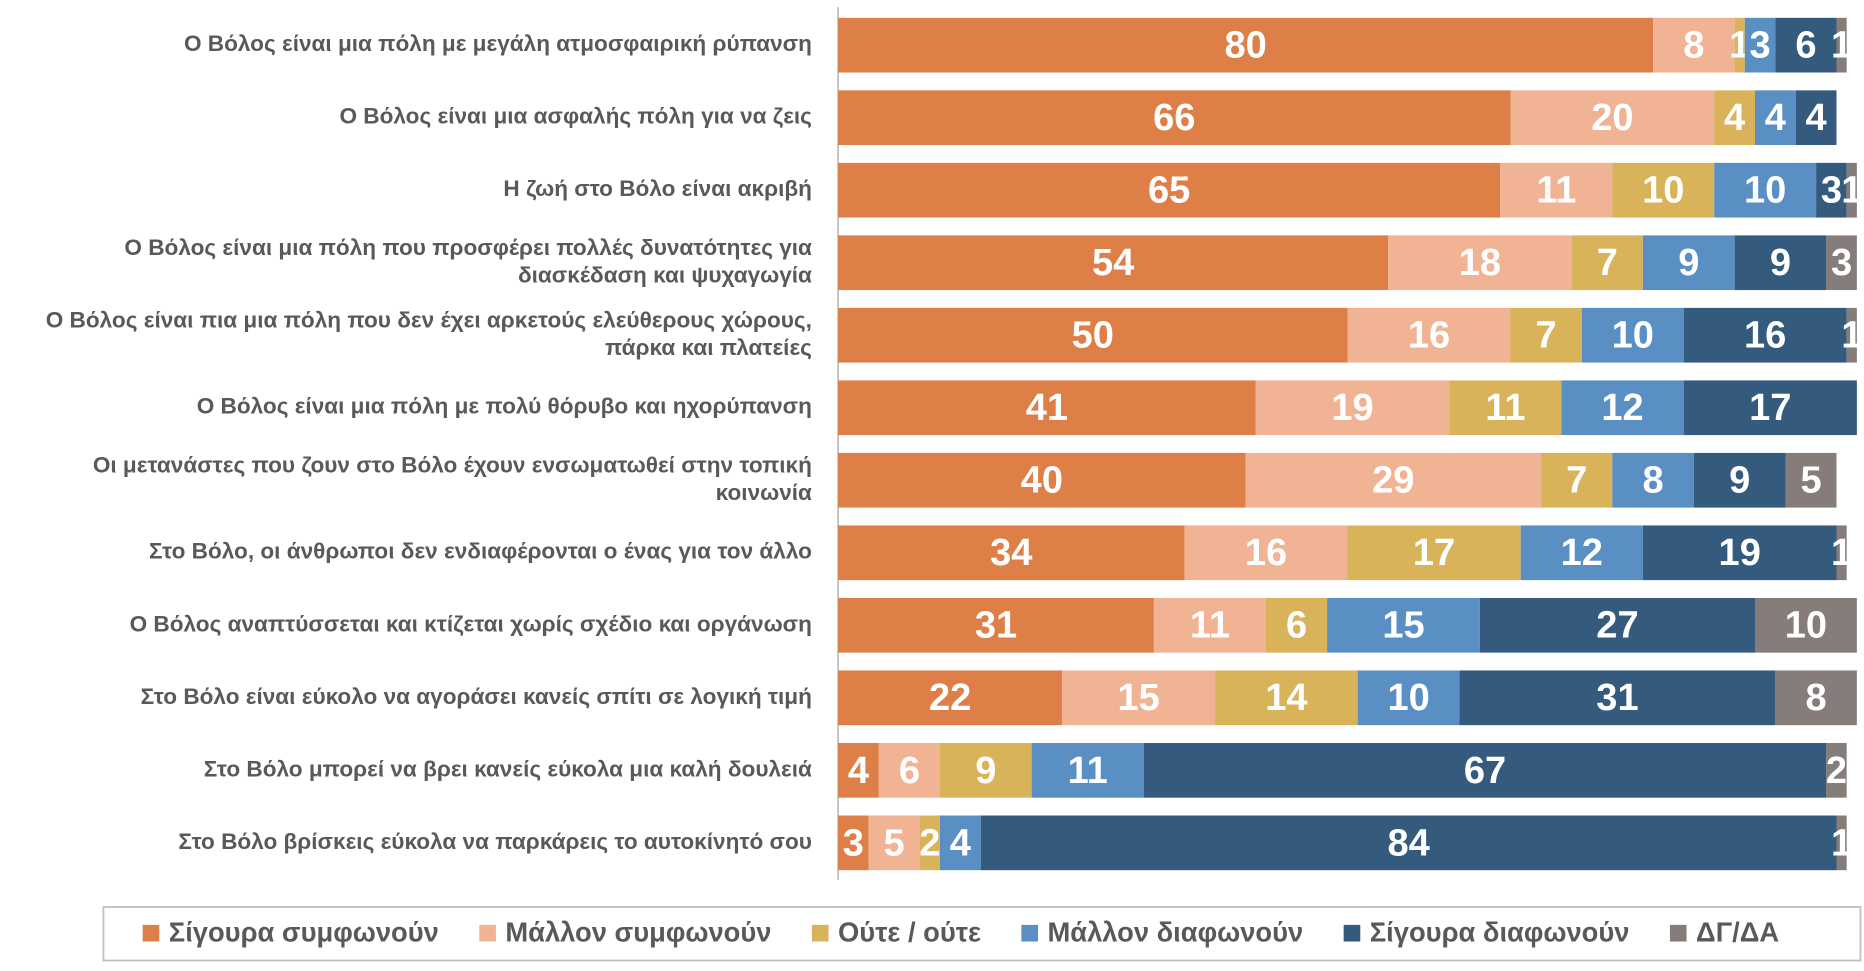  Describe the element at coordinates (657, 188) in the screenshot. I see `category-label: Η ζωή στο Βόλο είναι ακριβή` at that location.